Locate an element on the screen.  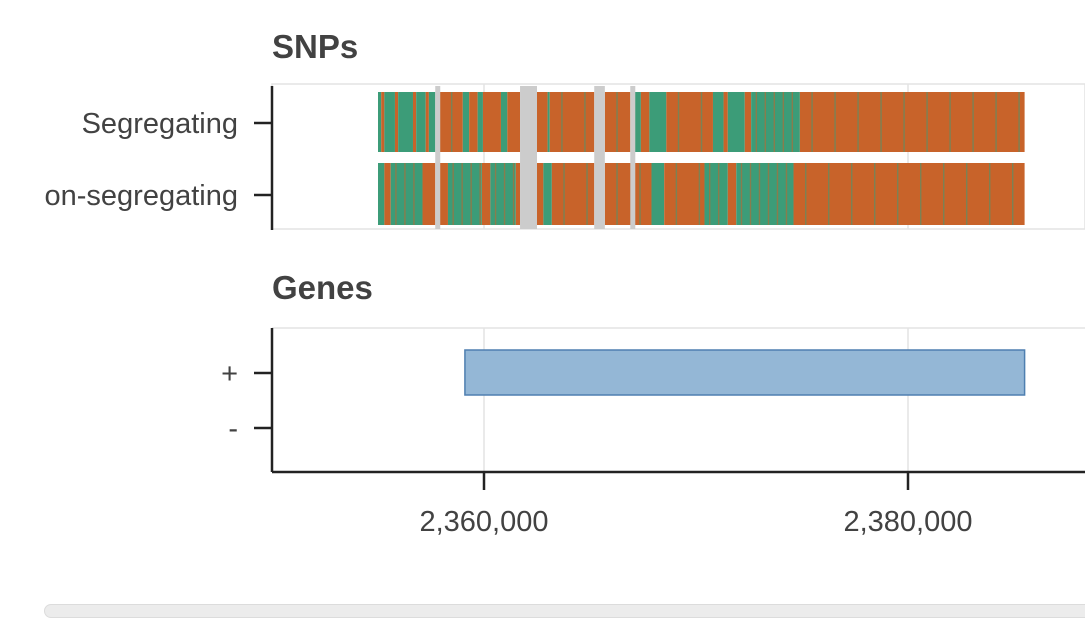
snp-gap-regions is located at coordinates (535, 157).